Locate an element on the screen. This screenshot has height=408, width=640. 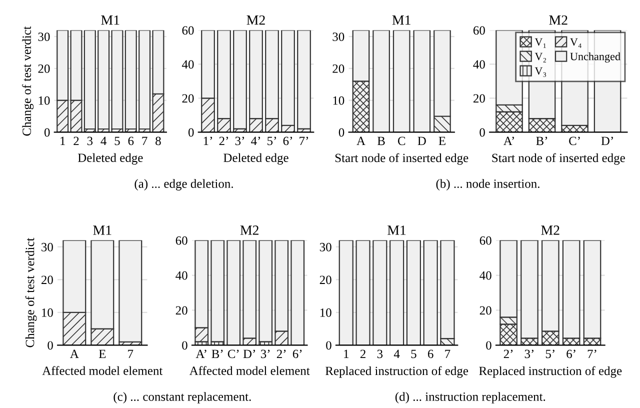
text: (d) ... instruction replacement. is located at coordinates (470, 398).